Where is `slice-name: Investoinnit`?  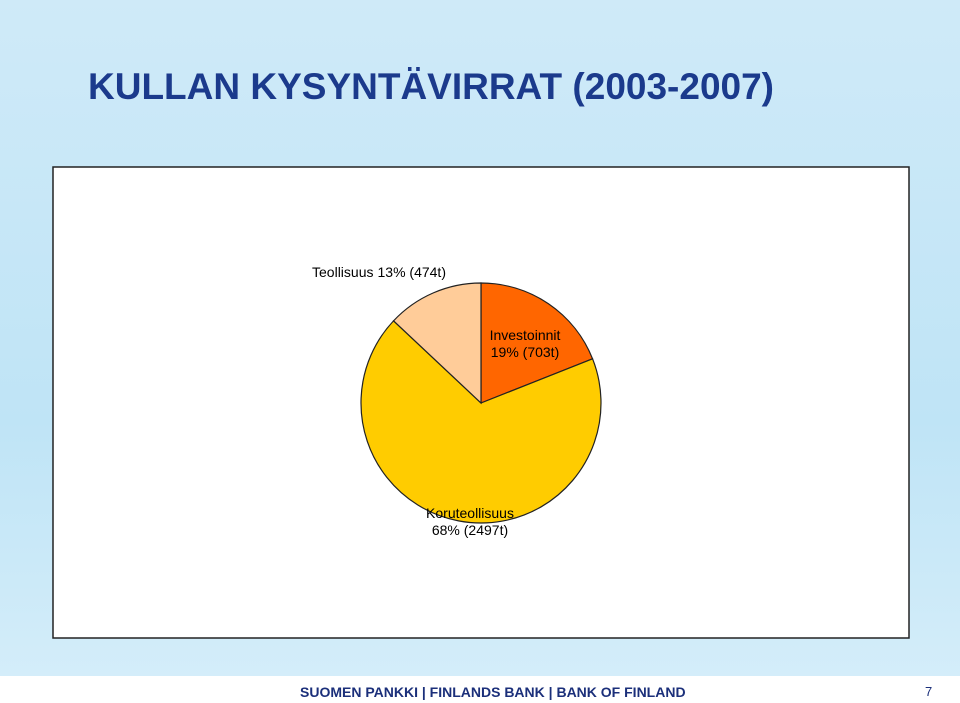
slice-name: Investoinnit is located at coordinates (525, 335).